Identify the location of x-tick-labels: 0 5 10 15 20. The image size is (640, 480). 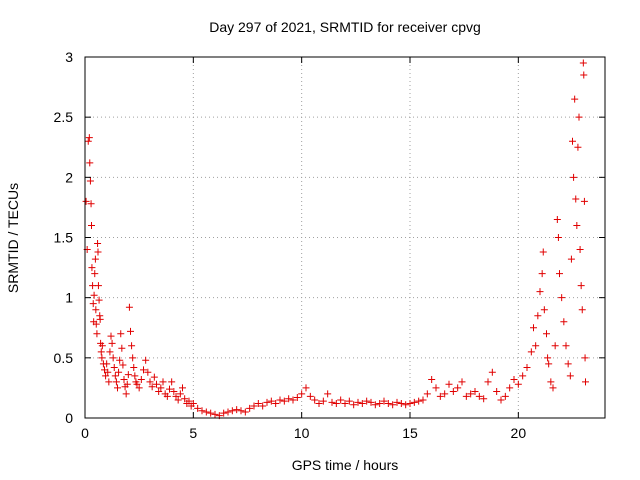
(303, 433).